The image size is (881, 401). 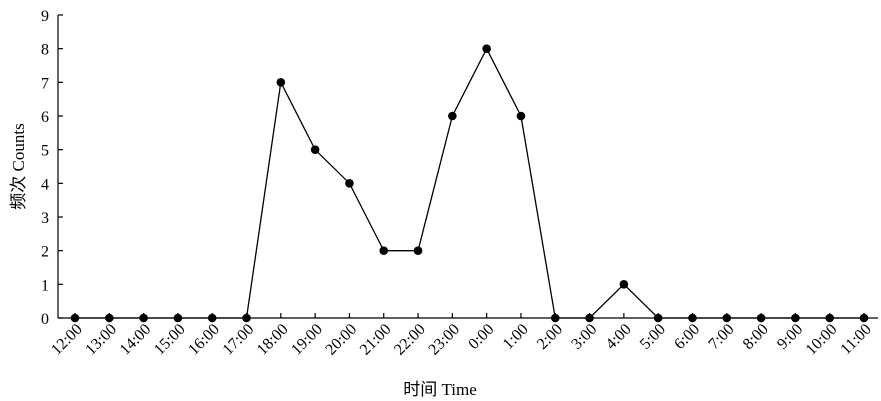 I want to click on y-tick-label: 5, so click(x=45, y=151).